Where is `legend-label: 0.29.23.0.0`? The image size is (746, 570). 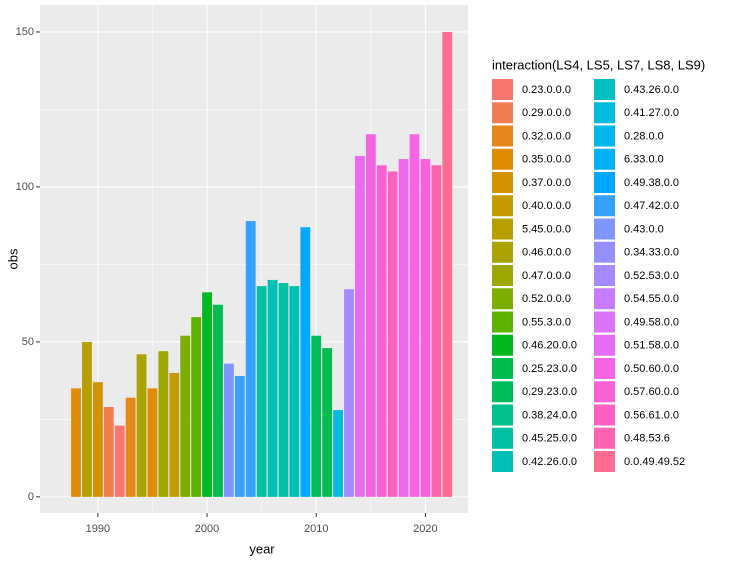 legend-label: 0.29.23.0.0 is located at coordinates (549, 392).